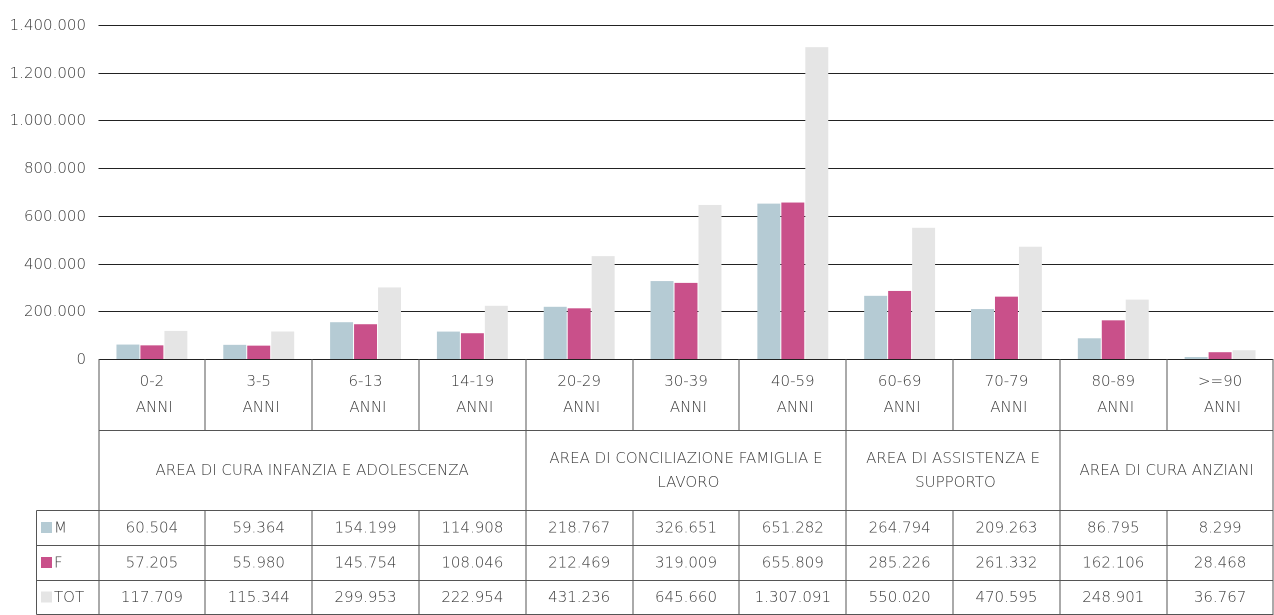 The image size is (1274, 615). I want to click on x-tick-label: 3-5 ANNI, so click(259, 394).